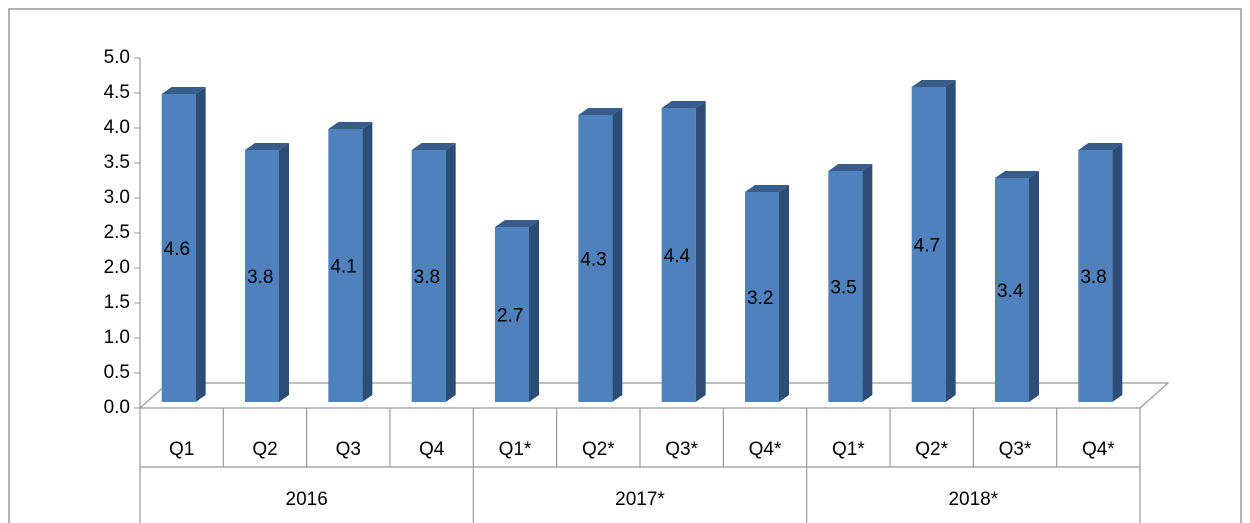  Describe the element at coordinates (117, 92) in the screenshot. I see `y-tick-label: 4.5` at that location.